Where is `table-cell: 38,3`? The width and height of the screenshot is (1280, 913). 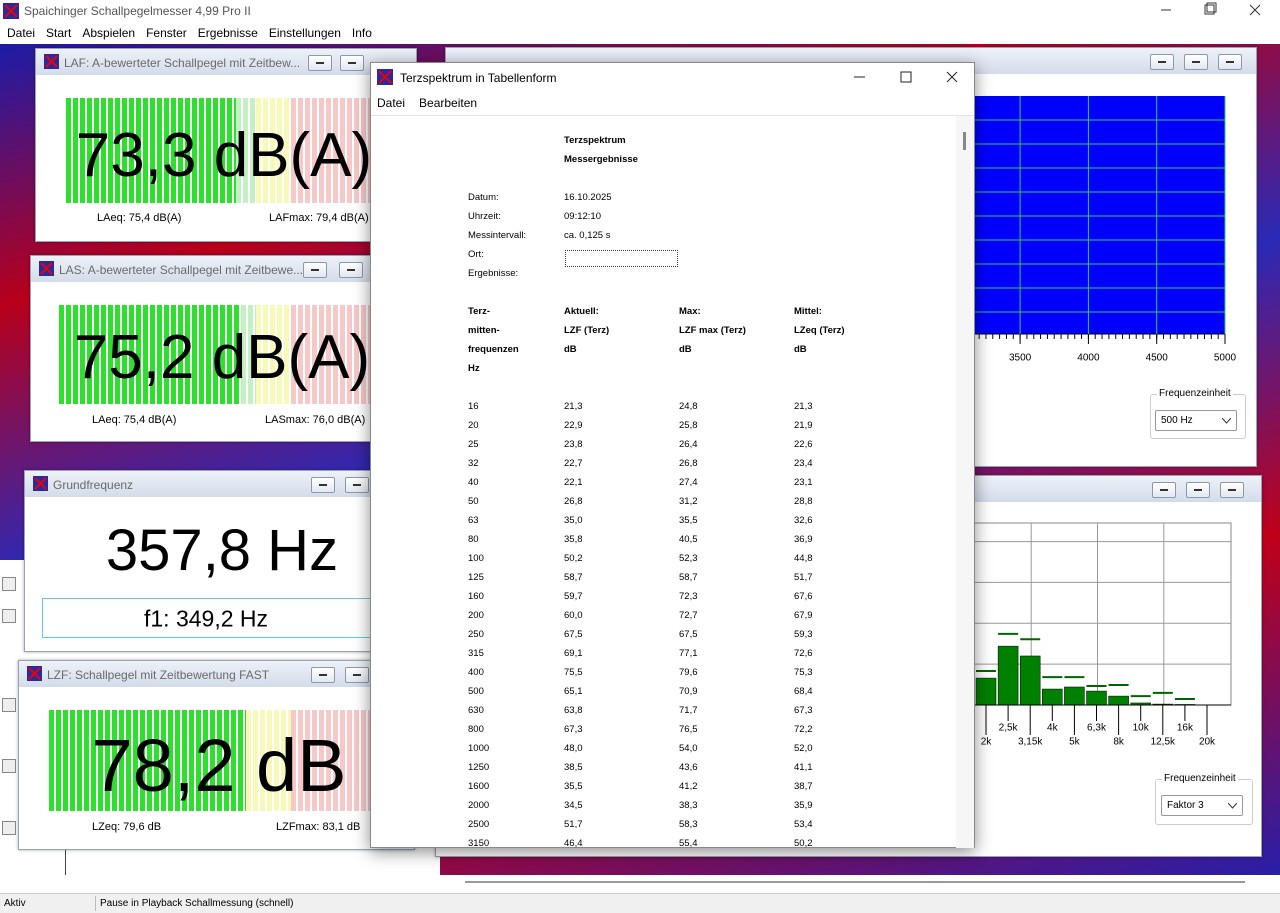 table-cell: 38,3 is located at coordinates (688, 805).